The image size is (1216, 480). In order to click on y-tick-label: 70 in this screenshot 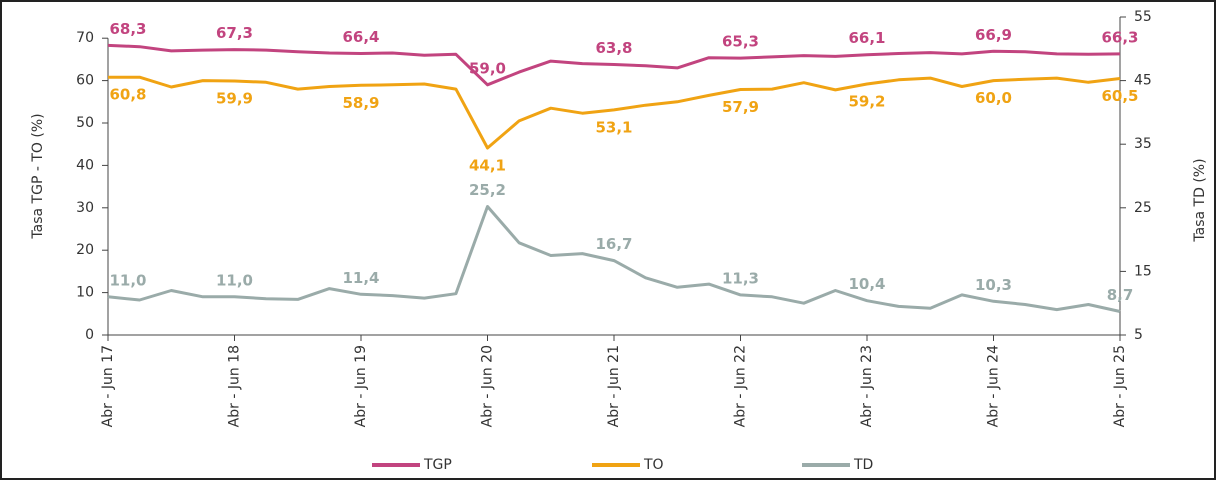, I will do `click(85, 38)`.